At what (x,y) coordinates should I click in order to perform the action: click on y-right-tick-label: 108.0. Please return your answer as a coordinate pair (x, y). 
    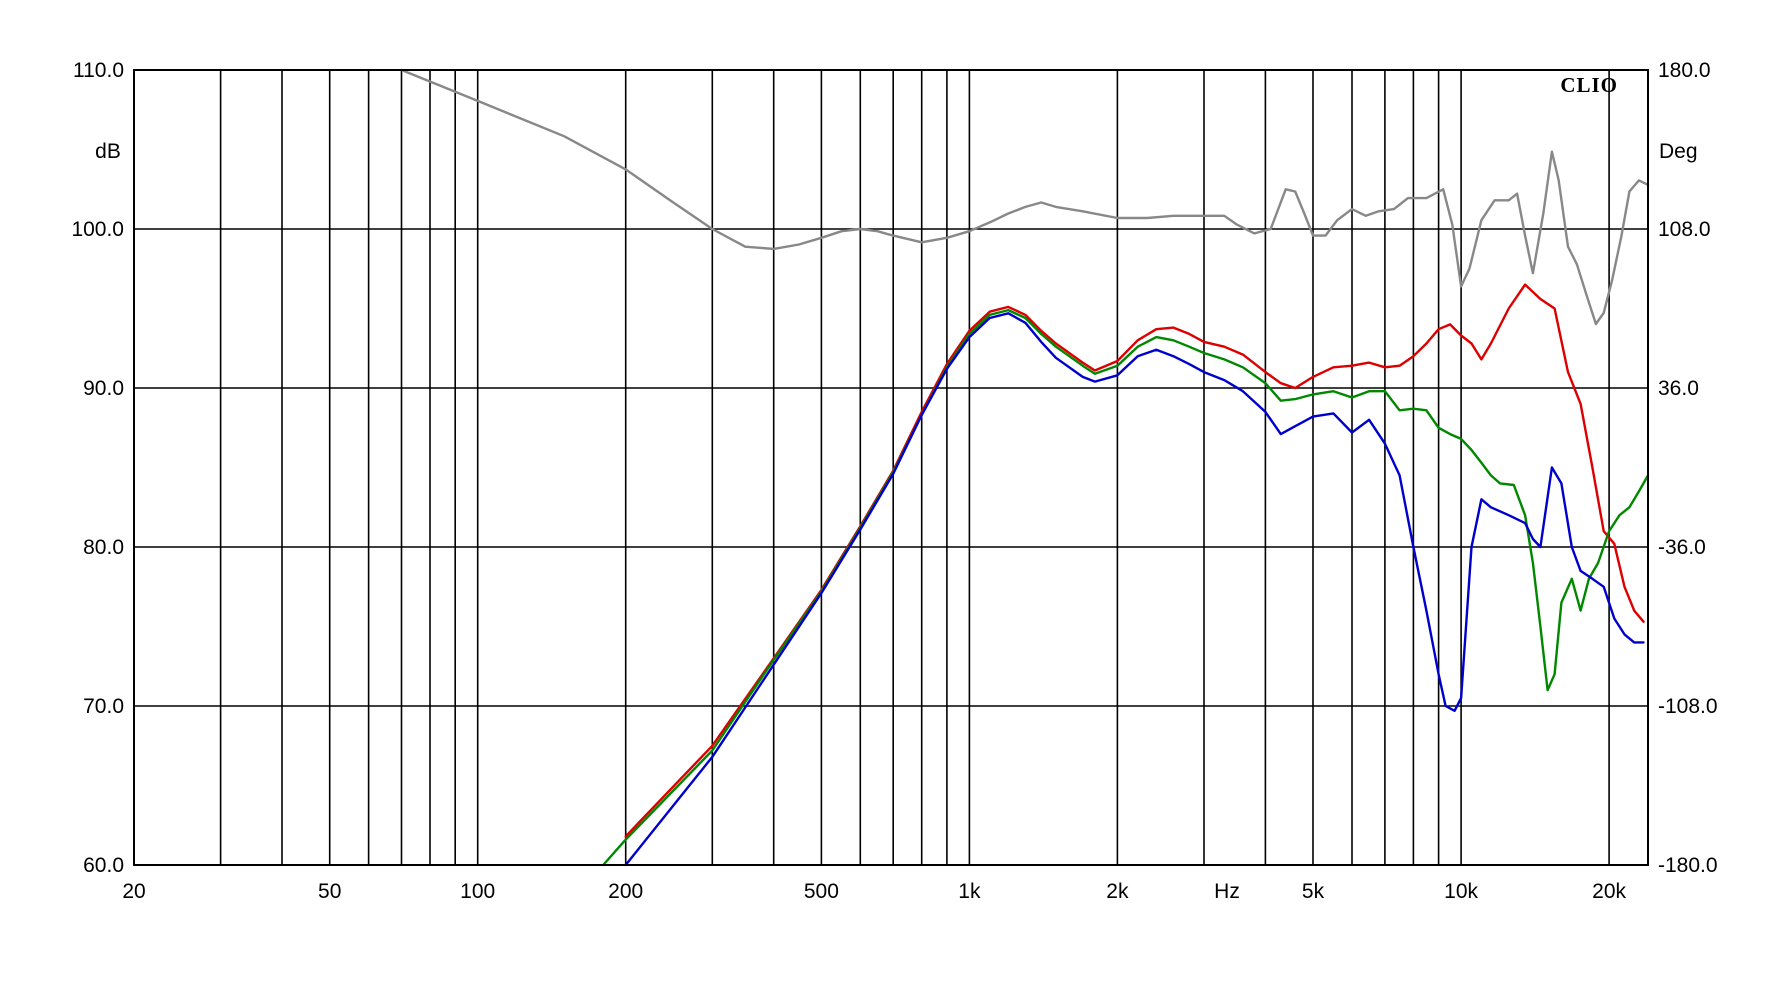
    Looking at the image, I should click on (1684, 229).